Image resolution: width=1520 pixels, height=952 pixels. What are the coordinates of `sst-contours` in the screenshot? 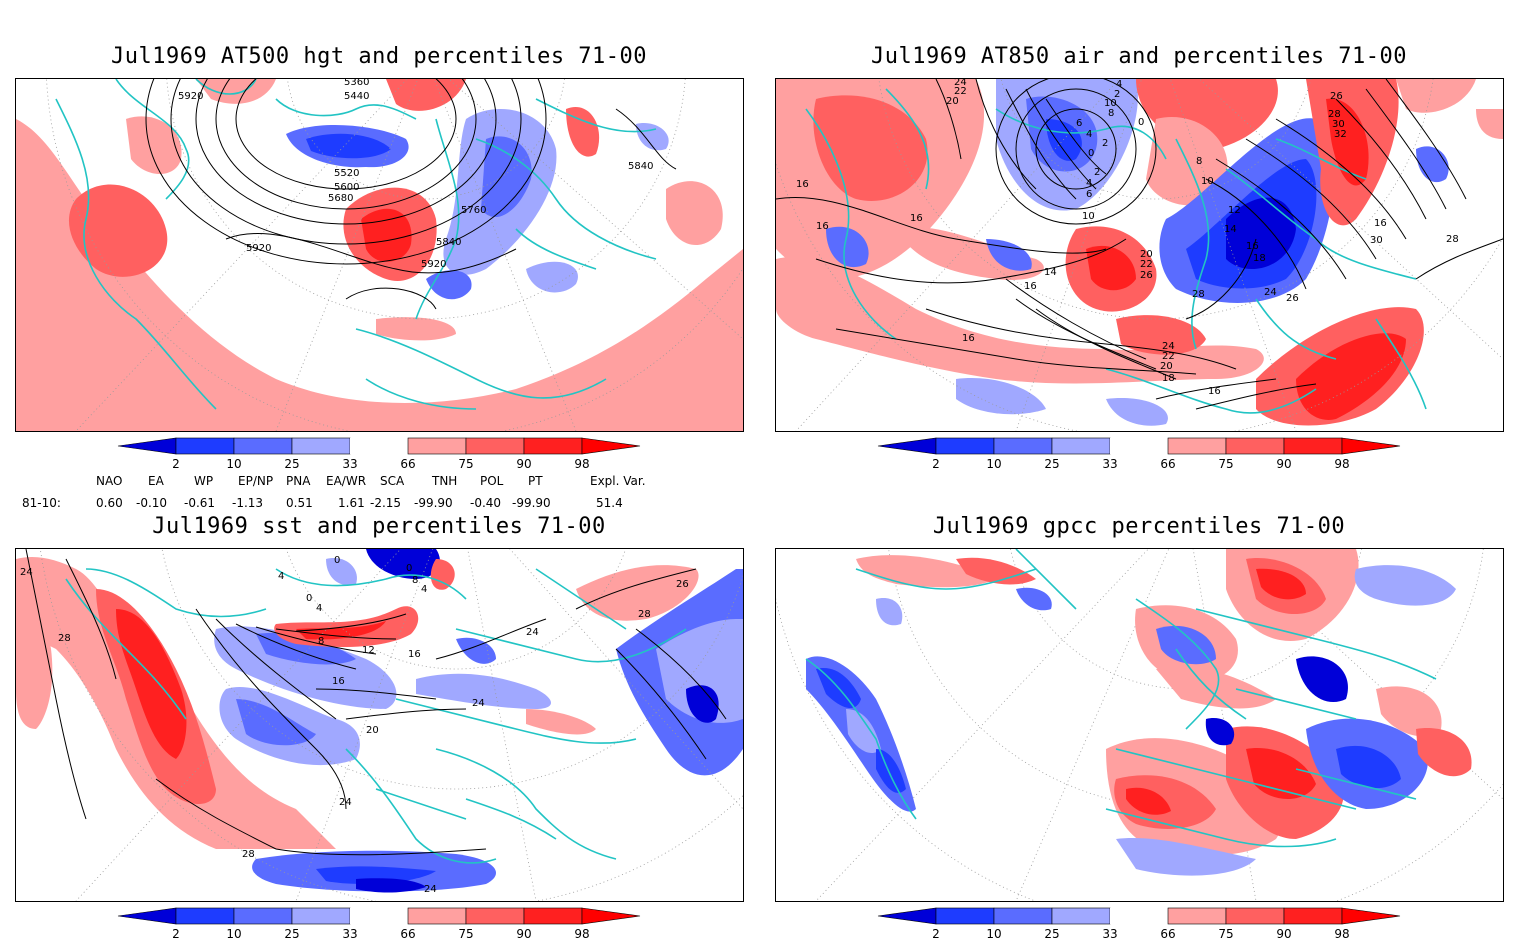 It's located at (376, 702).